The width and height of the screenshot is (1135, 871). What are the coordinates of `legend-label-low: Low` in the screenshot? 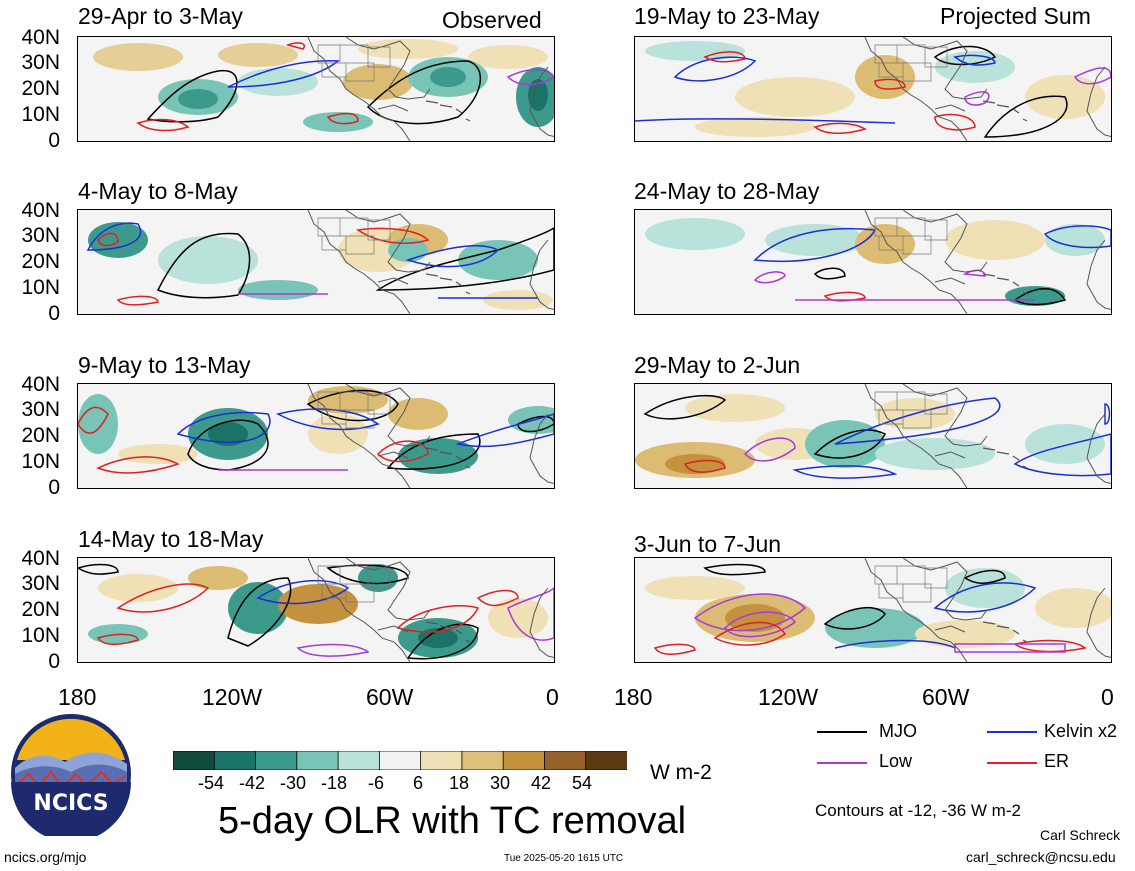 It's located at (896, 761).